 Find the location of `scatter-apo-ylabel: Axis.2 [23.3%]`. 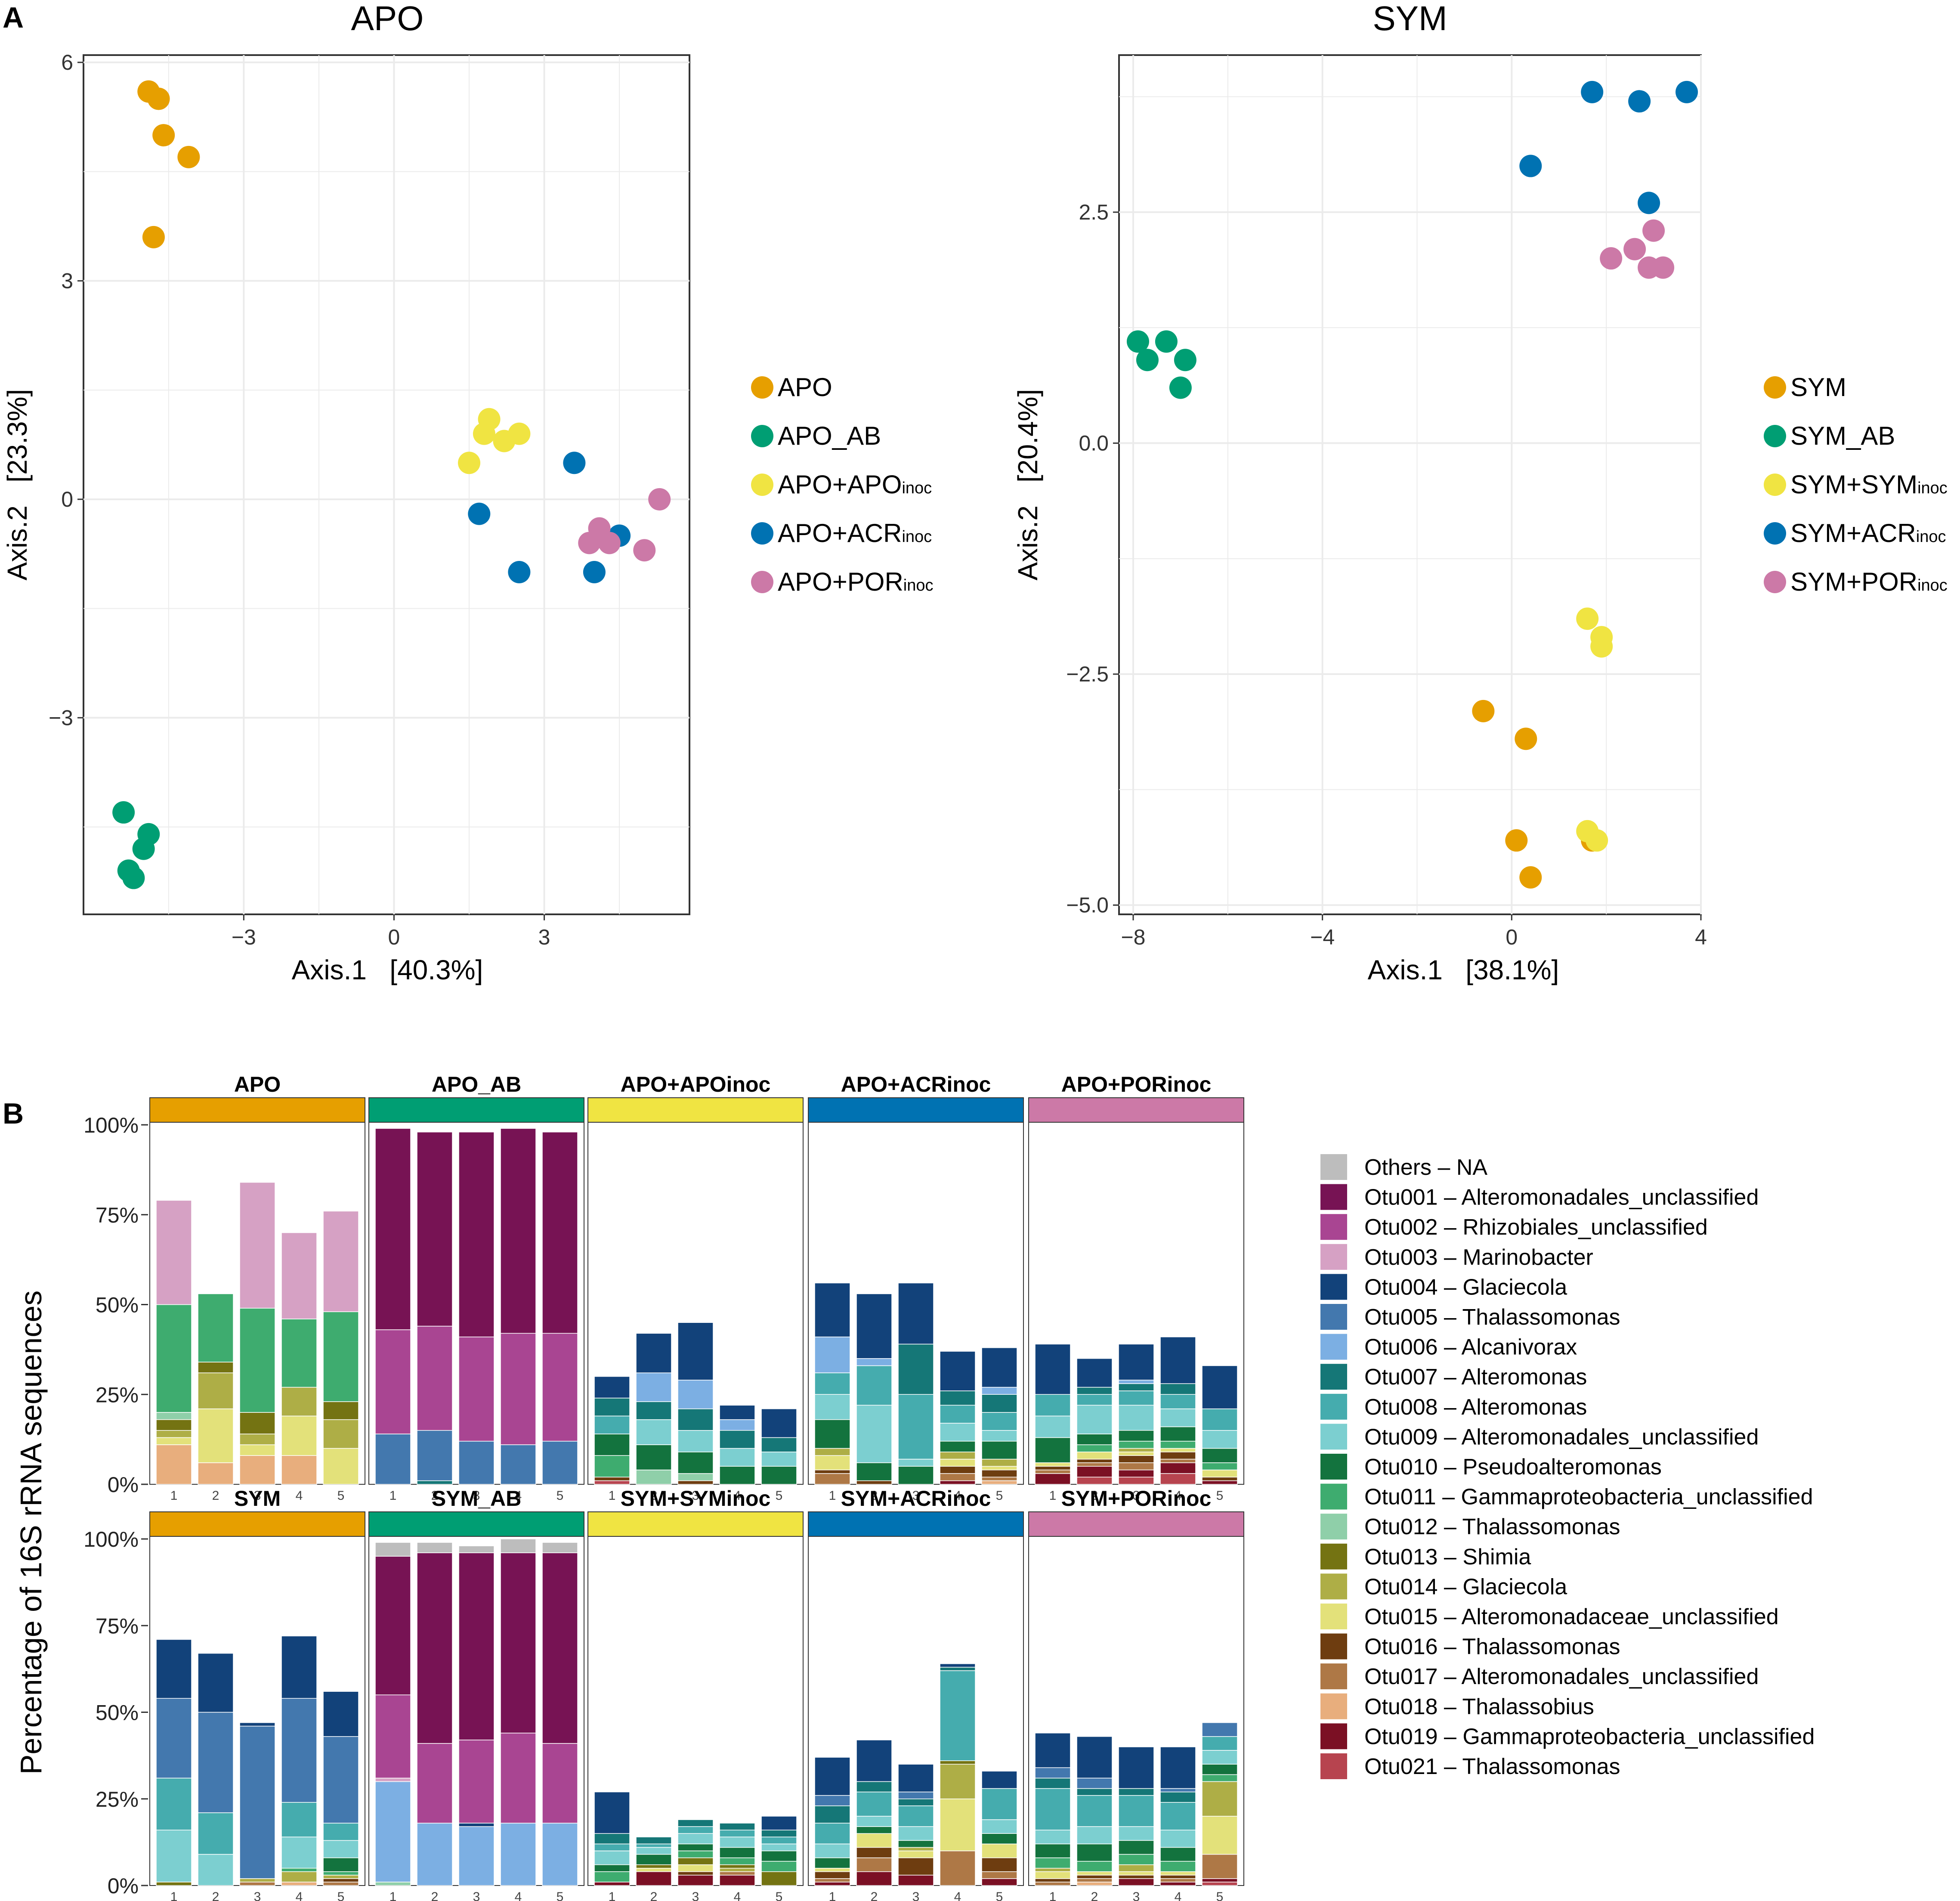

scatter-apo-ylabel: Axis.2 [23.3%] is located at coordinates (17, 485).